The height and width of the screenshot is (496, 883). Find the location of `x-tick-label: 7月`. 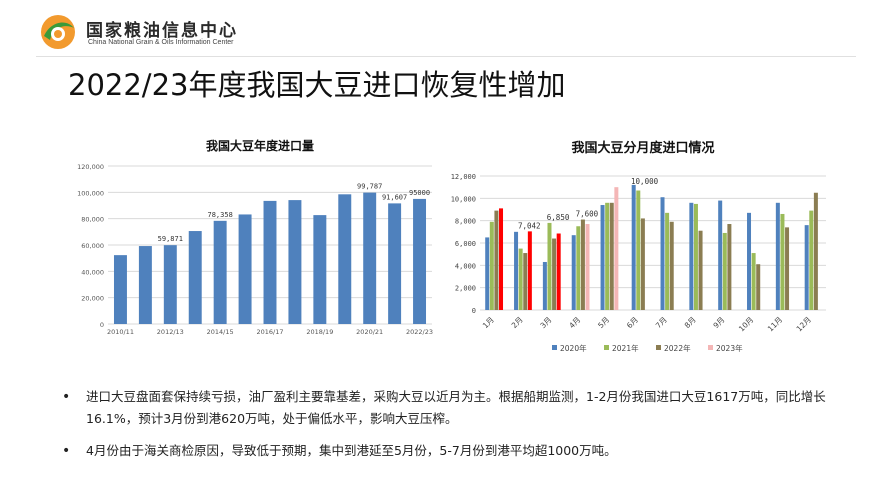

x-tick-label: 7月 is located at coordinates (661, 322).